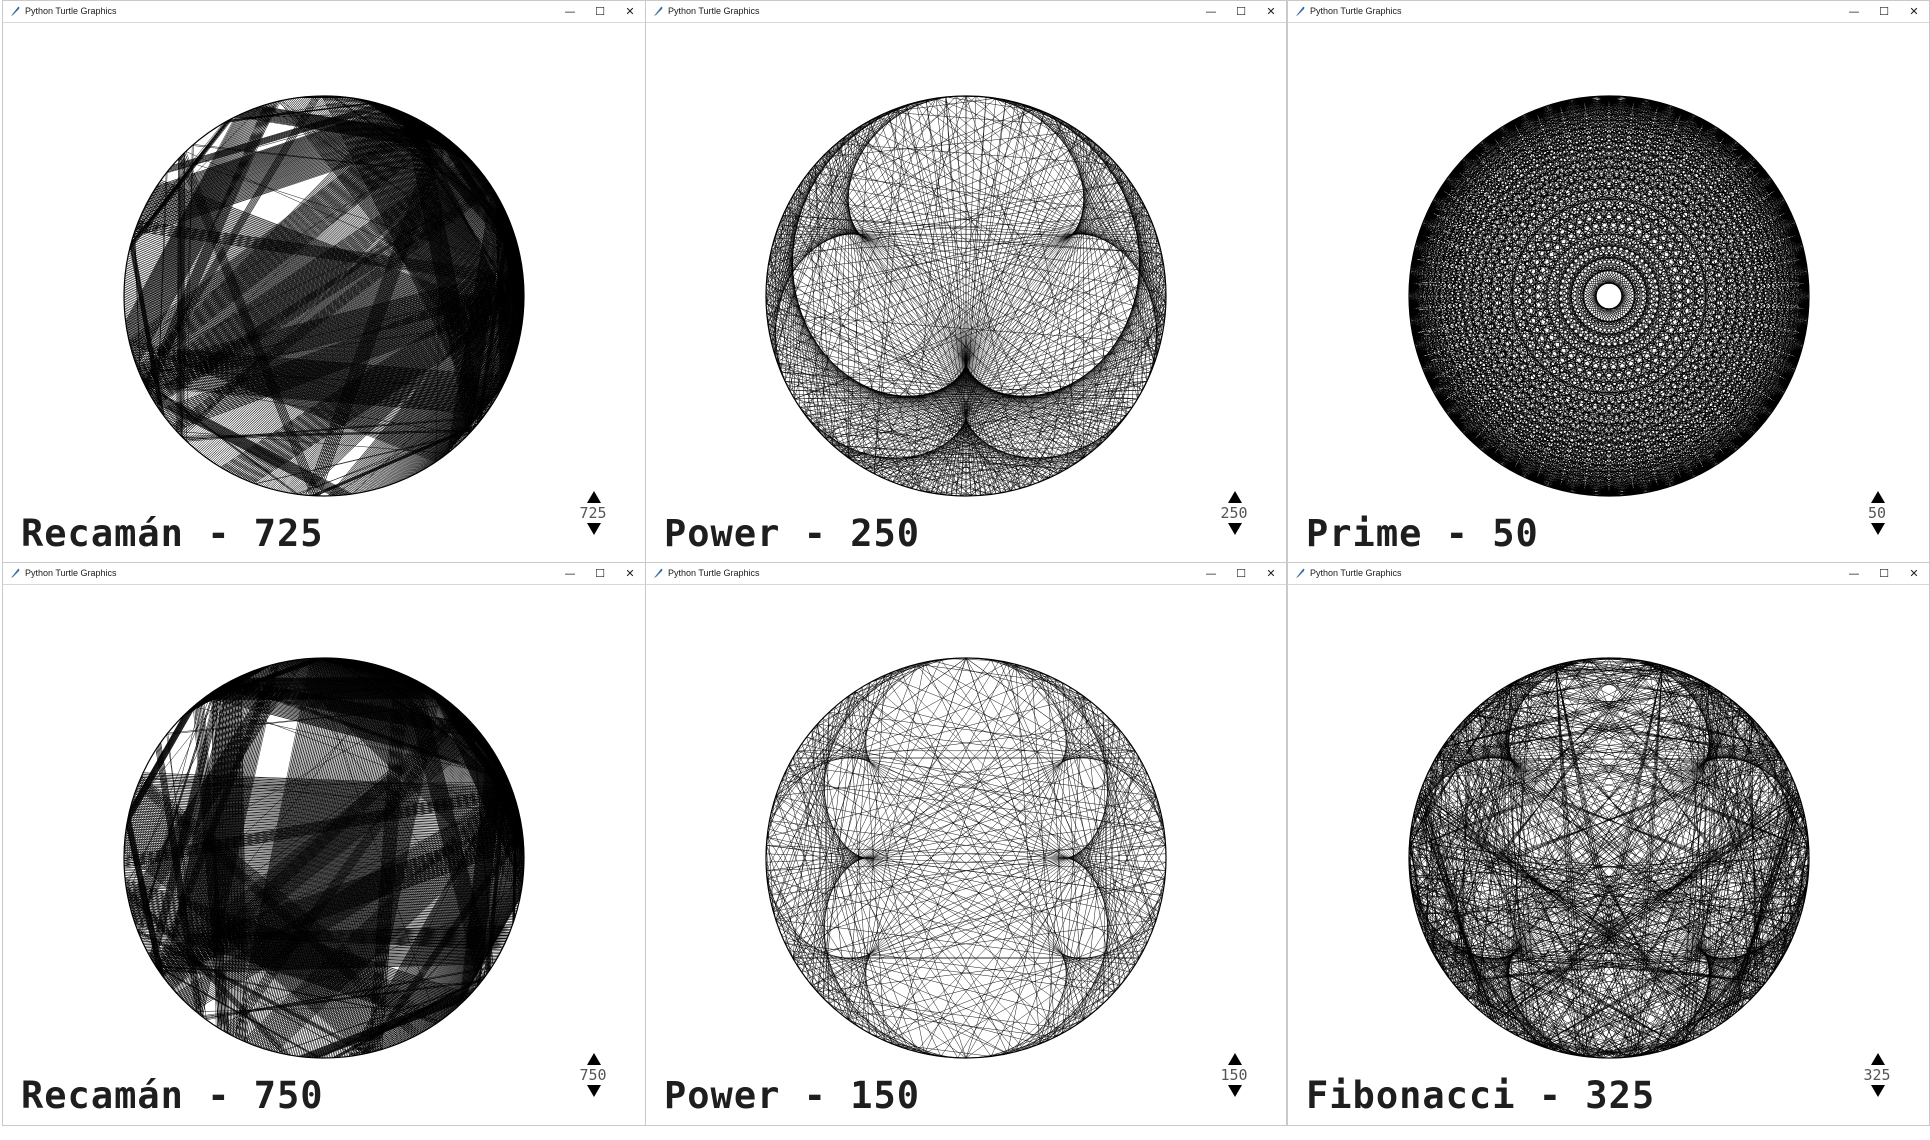 This screenshot has height=1140, width=1930. I want to click on sequence-label: Prime - 50, so click(1422, 533).